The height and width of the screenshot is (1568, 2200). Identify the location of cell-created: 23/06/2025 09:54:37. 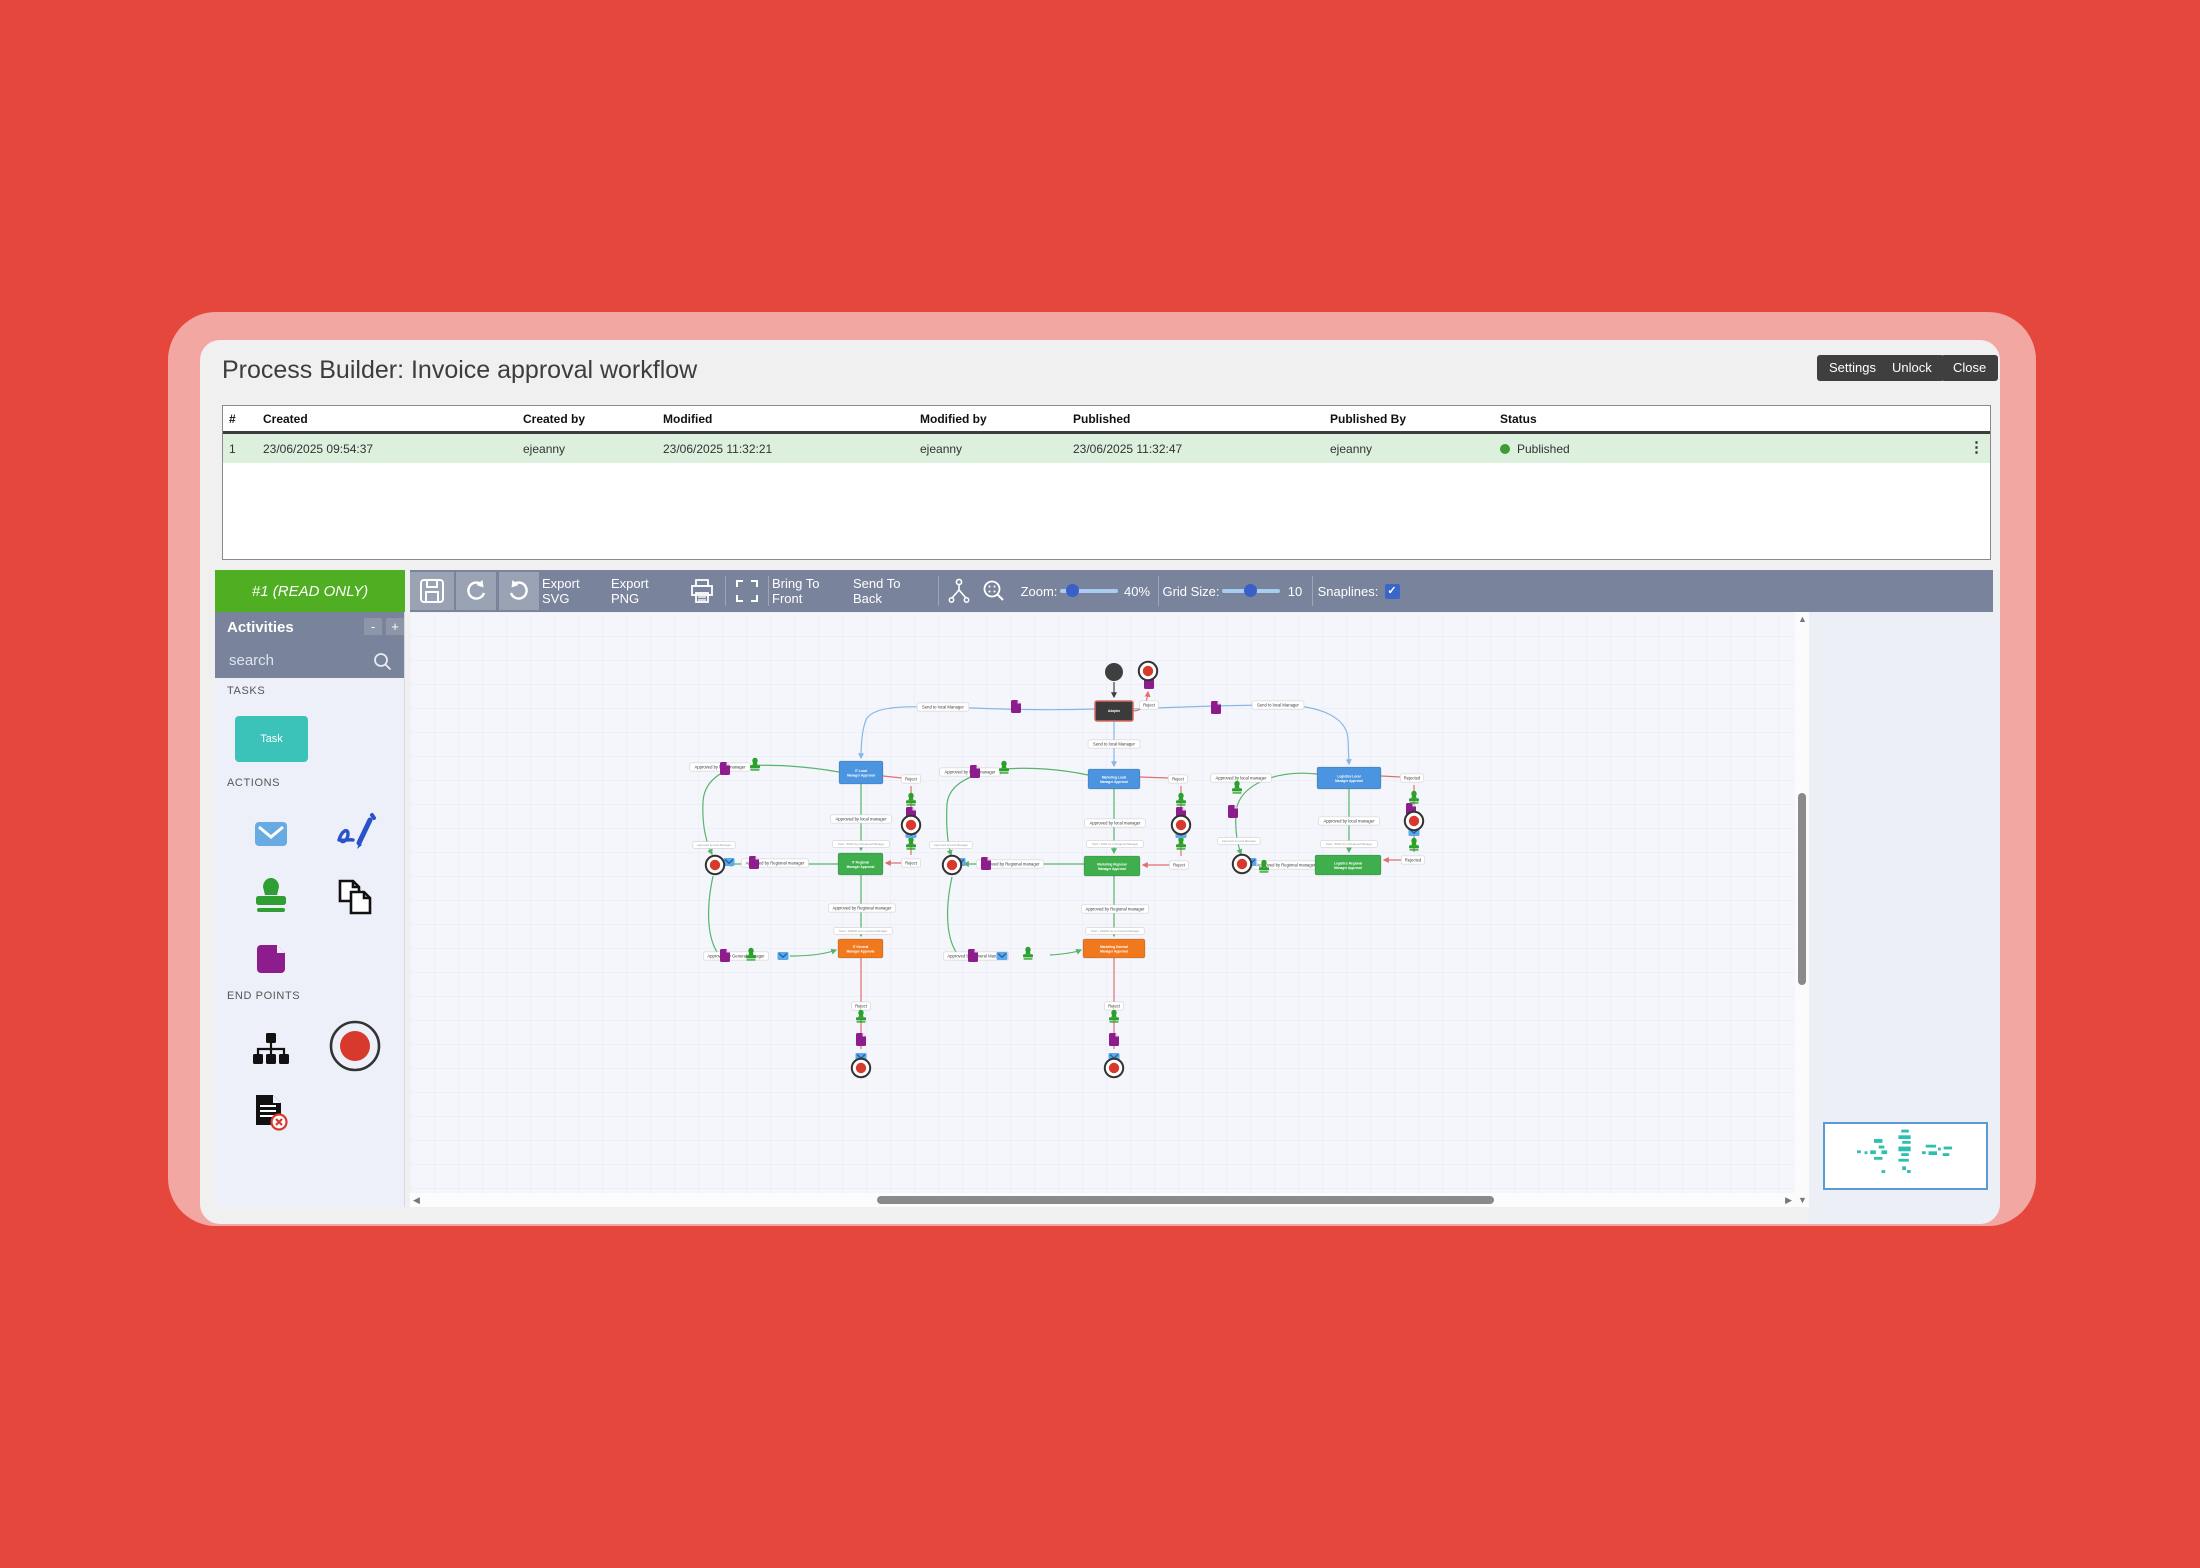
(318, 448).